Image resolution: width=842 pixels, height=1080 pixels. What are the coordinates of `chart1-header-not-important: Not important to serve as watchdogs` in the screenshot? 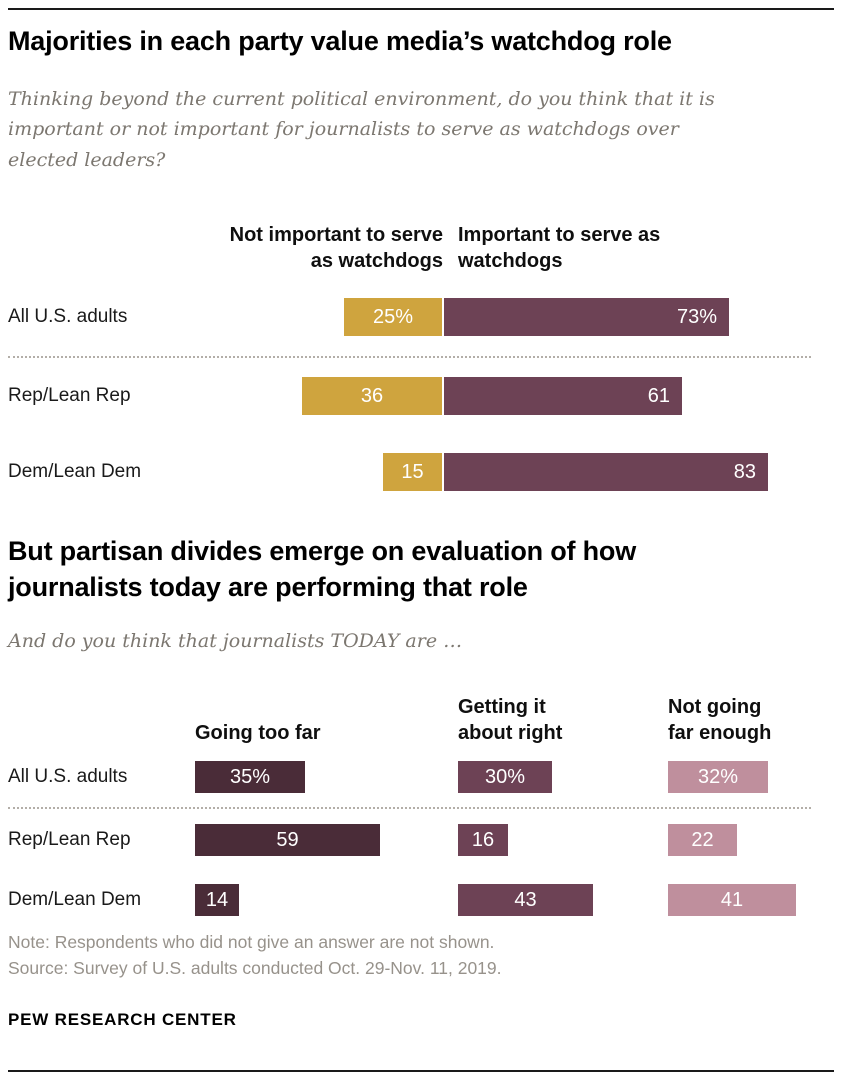 It's located at (336, 248).